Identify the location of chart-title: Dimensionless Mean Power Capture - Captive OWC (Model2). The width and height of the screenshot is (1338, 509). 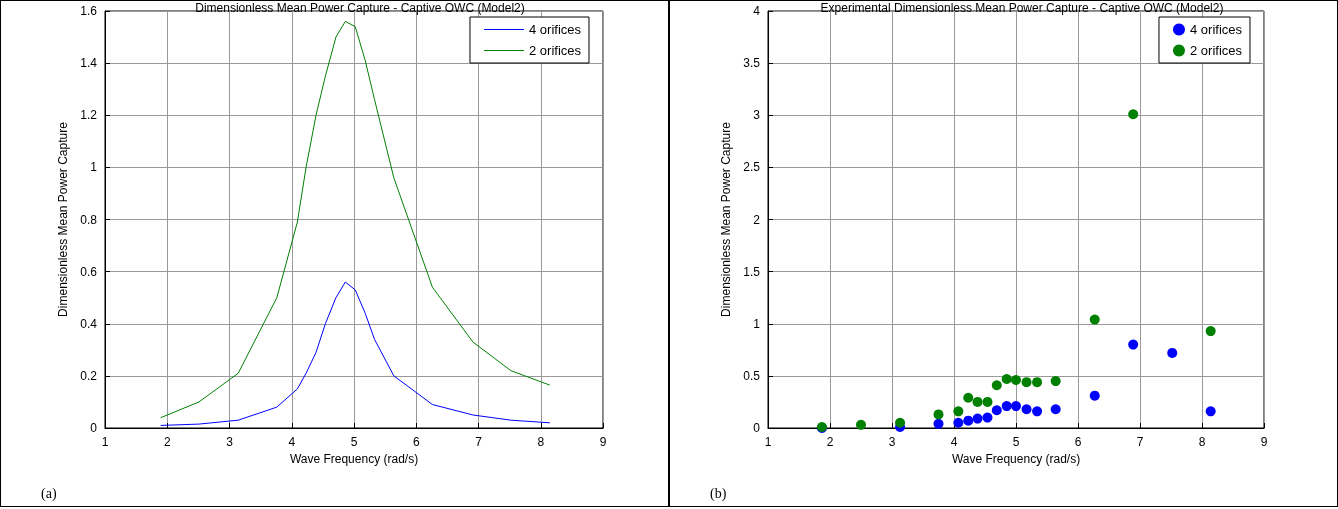
(360, 8).